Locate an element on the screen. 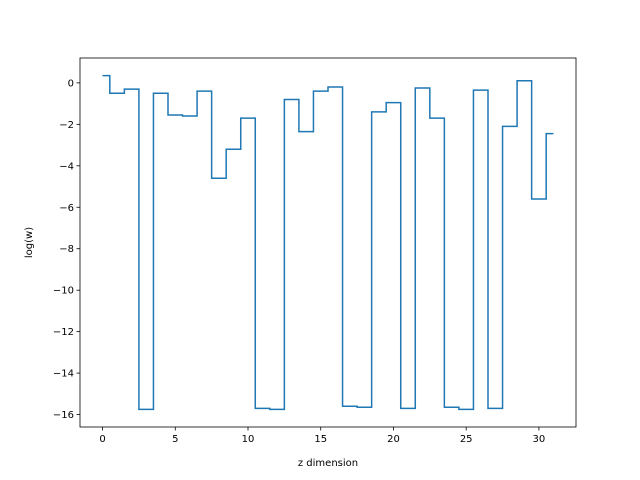 The width and height of the screenshot is (640, 480). x-tick-label: 0 is located at coordinates (102, 439).